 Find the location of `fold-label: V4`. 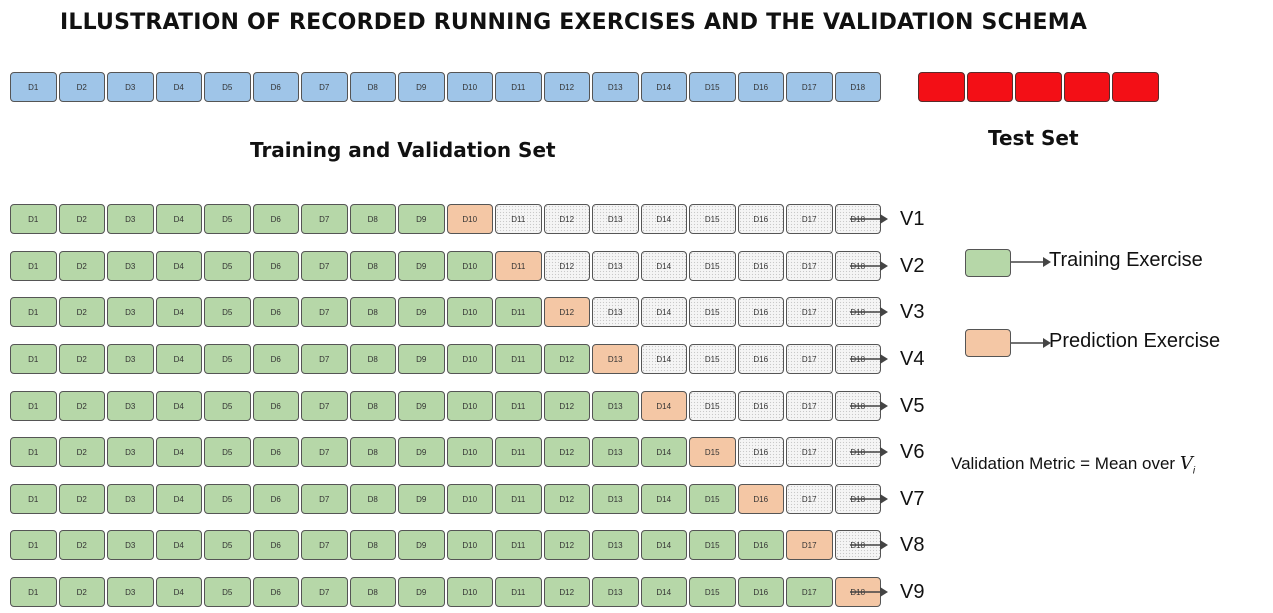

fold-label: V4 is located at coordinates (912, 359).